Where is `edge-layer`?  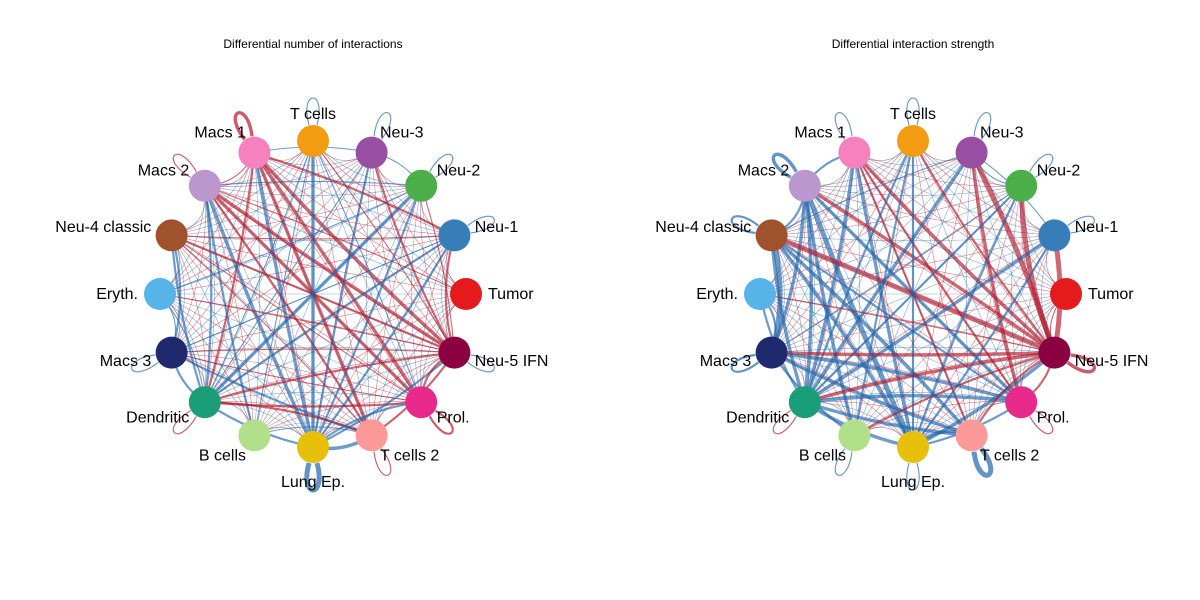
edge-layer is located at coordinates (313, 295).